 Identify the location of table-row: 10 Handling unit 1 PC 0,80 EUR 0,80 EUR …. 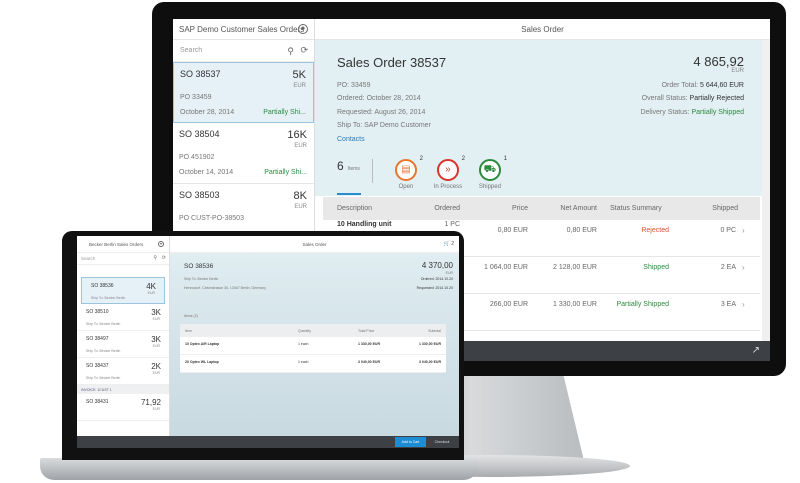
(541, 238).